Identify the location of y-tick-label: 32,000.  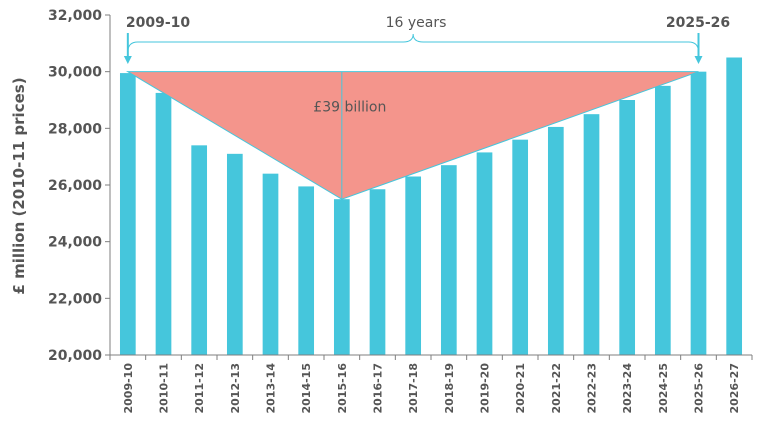
(75, 16).